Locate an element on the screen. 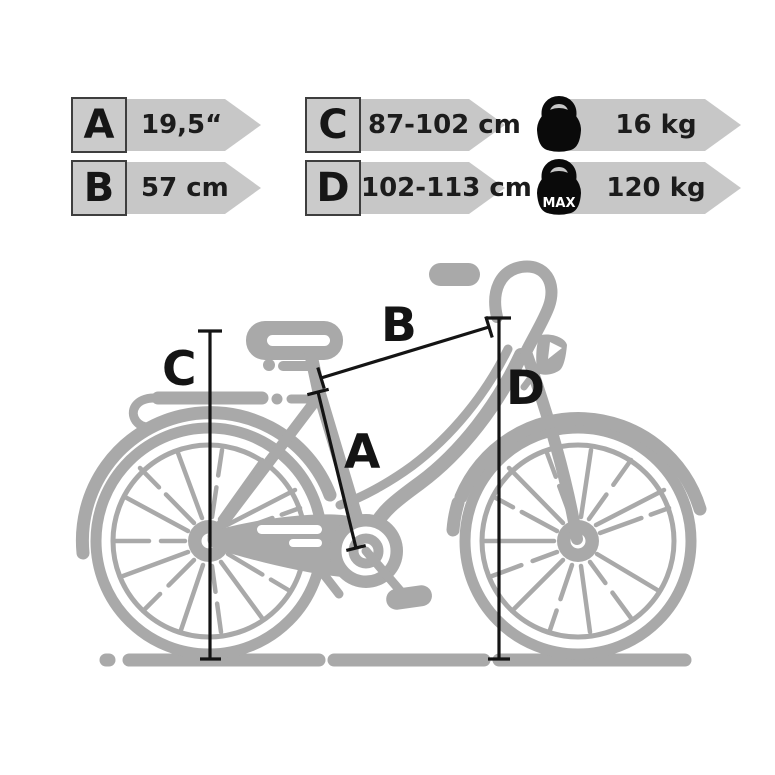 This screenshot has width=775, height=775. kettlebell-max-label: MAX is located at coordinates (558, 203).